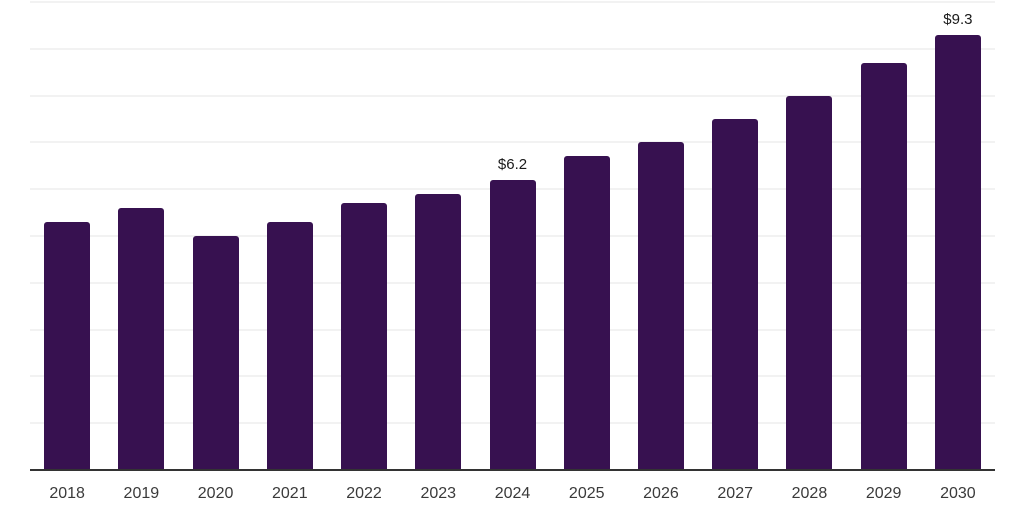 The width and height of the screenshot is (1024, 512). What do you see at coordinates (141, 493) in the screenshot?
I see `x-tick-label-2019: 2019` at bounding box center [141, 493].